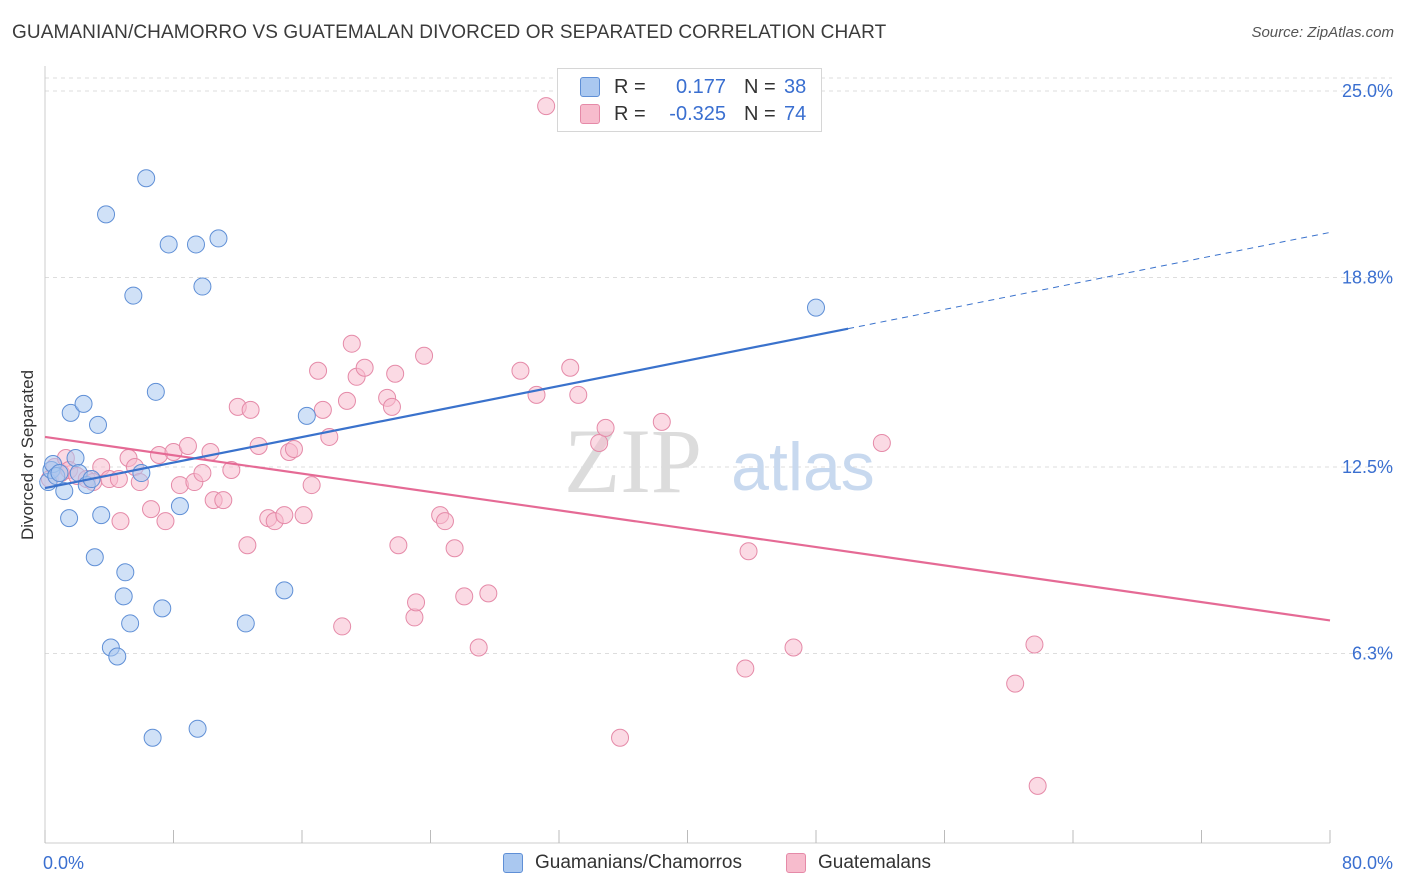 This screenshot has width=1406, height=892. I want to click on legend-r-value: -0.325, so click(697, 113).